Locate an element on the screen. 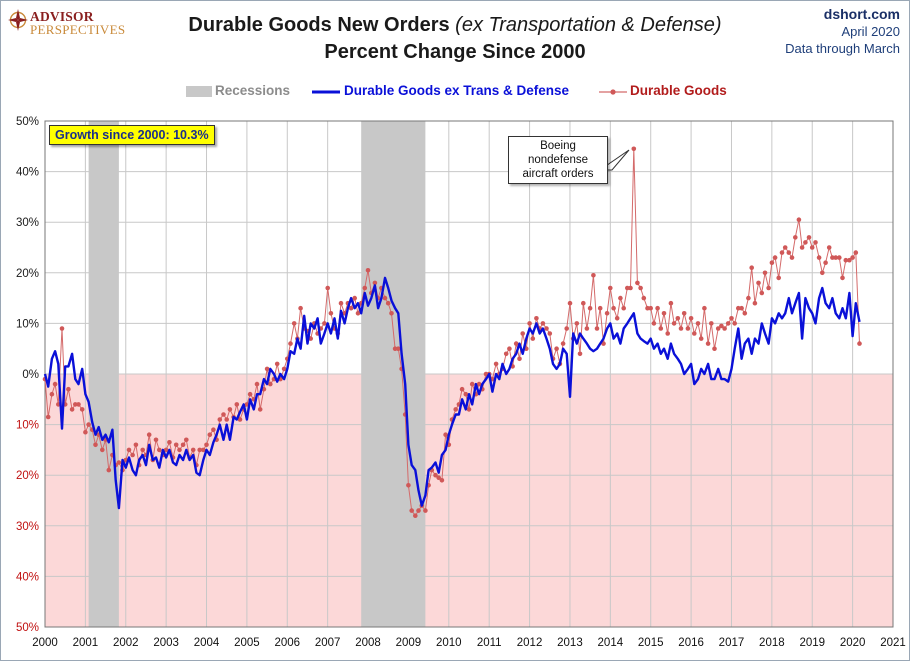  y-tick-label: 30% is located at coordinates (27, 527).